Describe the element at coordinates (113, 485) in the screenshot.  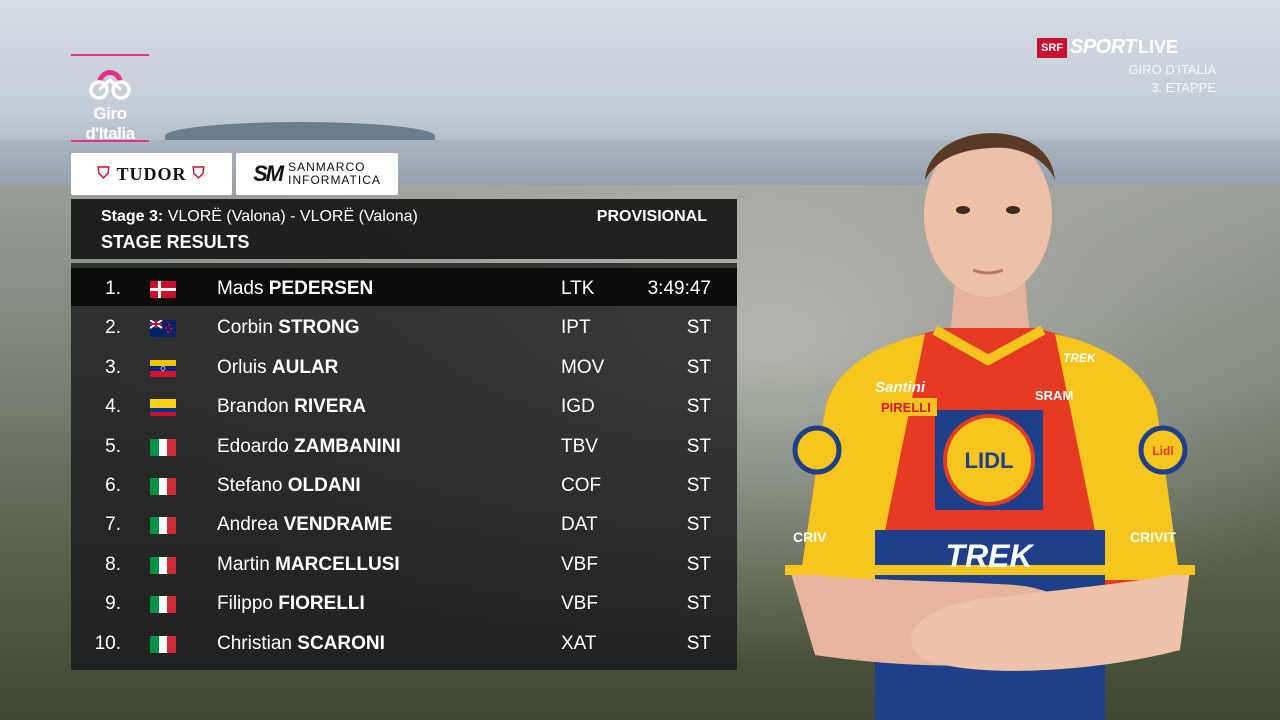
I see `position: 6.` at that location.